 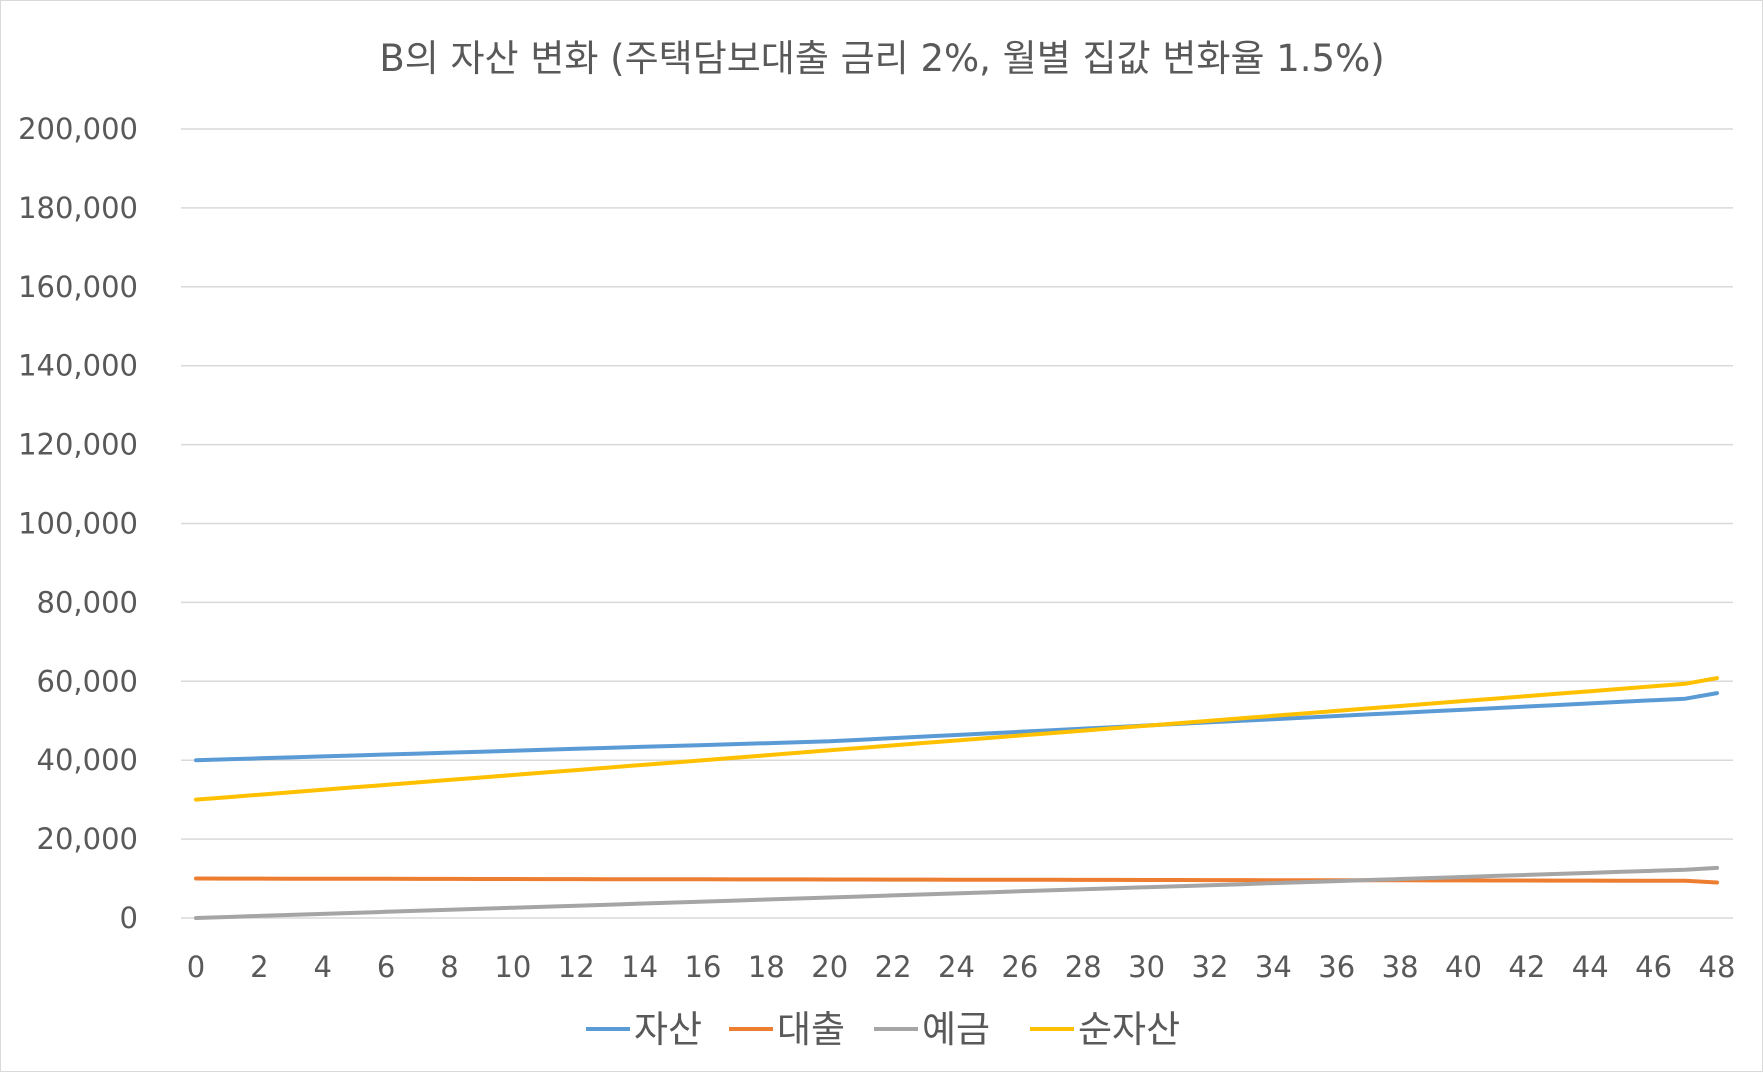 What do you see at coordinates (386, 967) in the screenshot?
I see `x-tick-label: 6` at bounding box center [386, 967].